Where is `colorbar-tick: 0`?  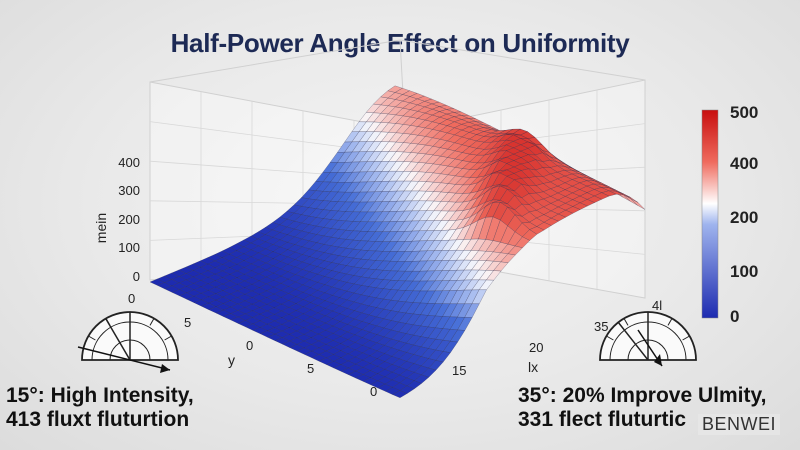 colorbar-tick: 0 is located at coordinates (734, 316).